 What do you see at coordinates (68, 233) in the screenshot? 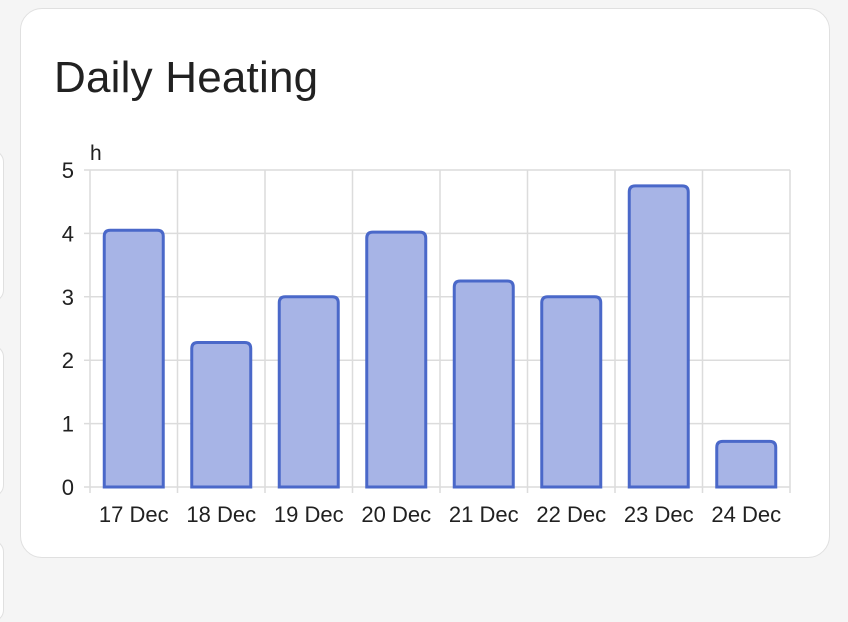
I see `y-tick-label: 4` at bounding box center [68, 233].